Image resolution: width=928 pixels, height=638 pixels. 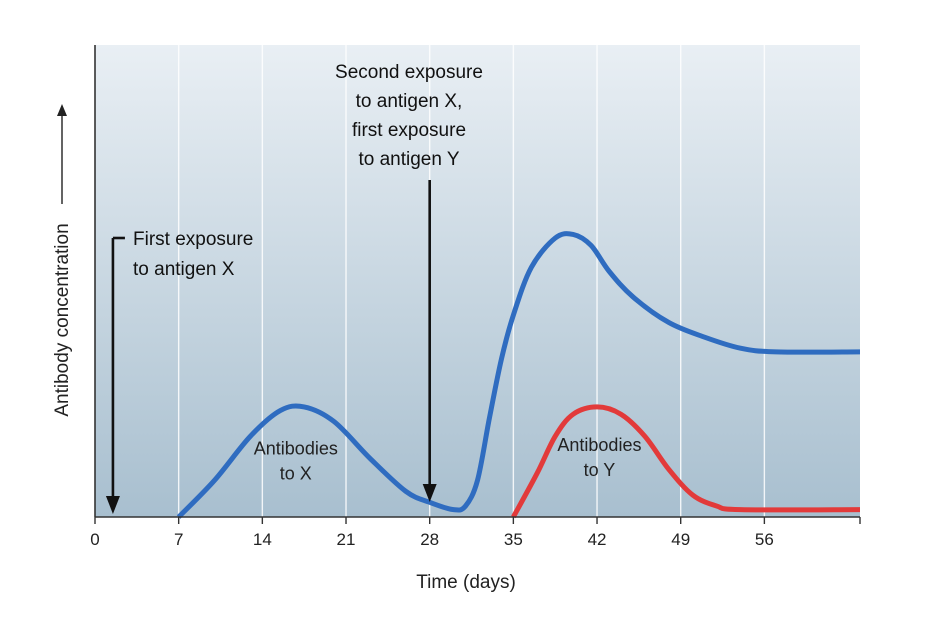 I want to click on curve-label-layer: Antibodies to X Antibodies to Y, so click(x=448, y=459).